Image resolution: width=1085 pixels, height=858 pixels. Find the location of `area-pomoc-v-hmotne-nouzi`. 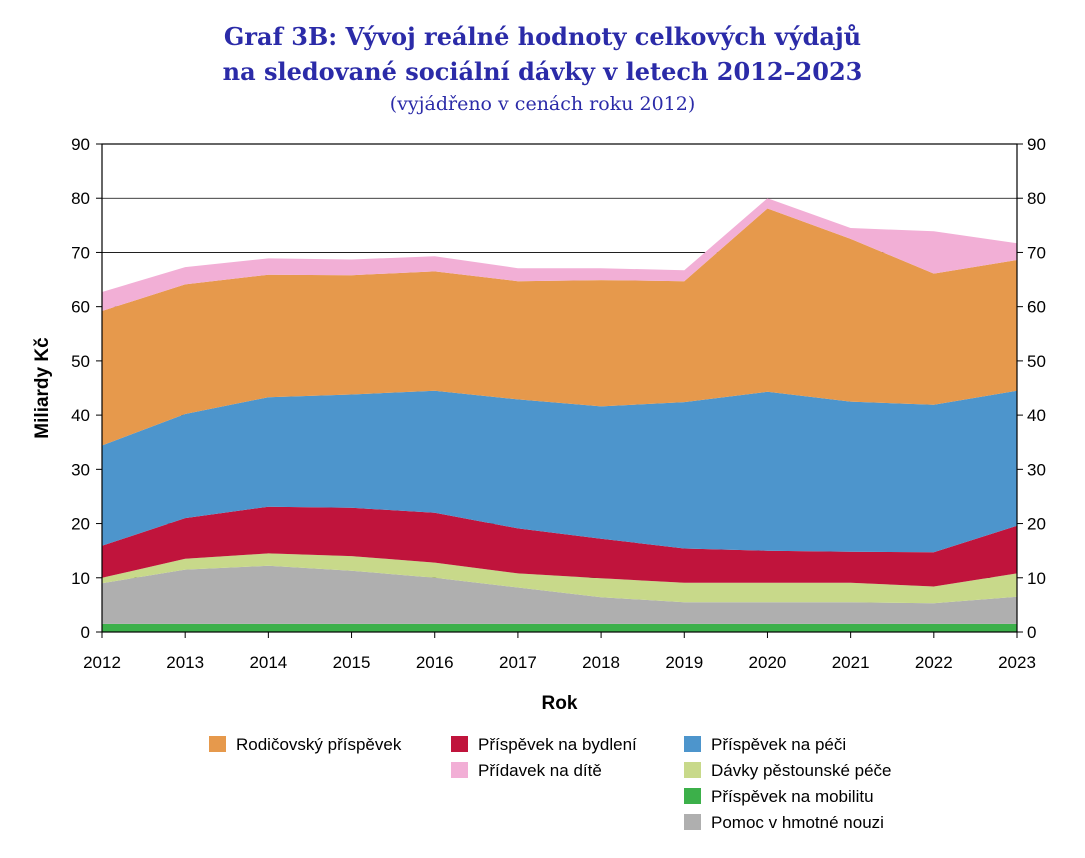

area-pomoc-v-hmotne-nouzi is located at coordinates (559, 594).